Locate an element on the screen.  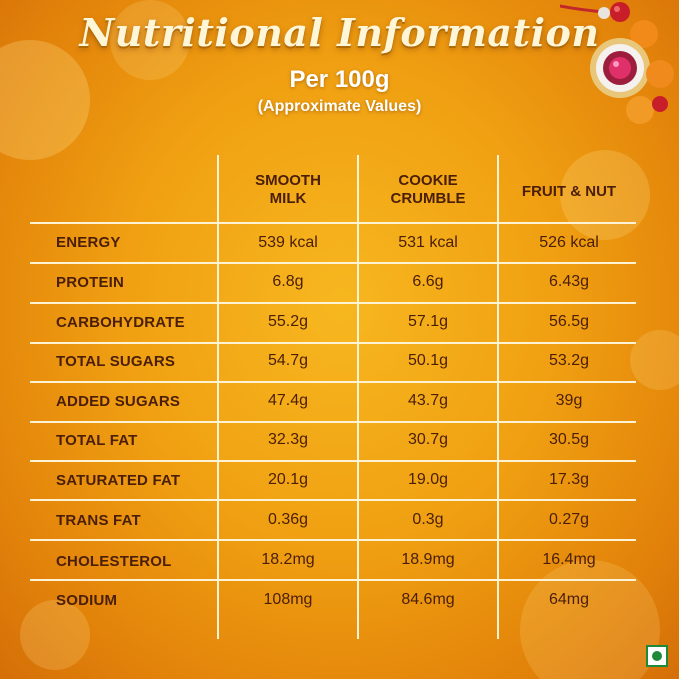
table-cell: 108mg is located at coordinates (288, 599).